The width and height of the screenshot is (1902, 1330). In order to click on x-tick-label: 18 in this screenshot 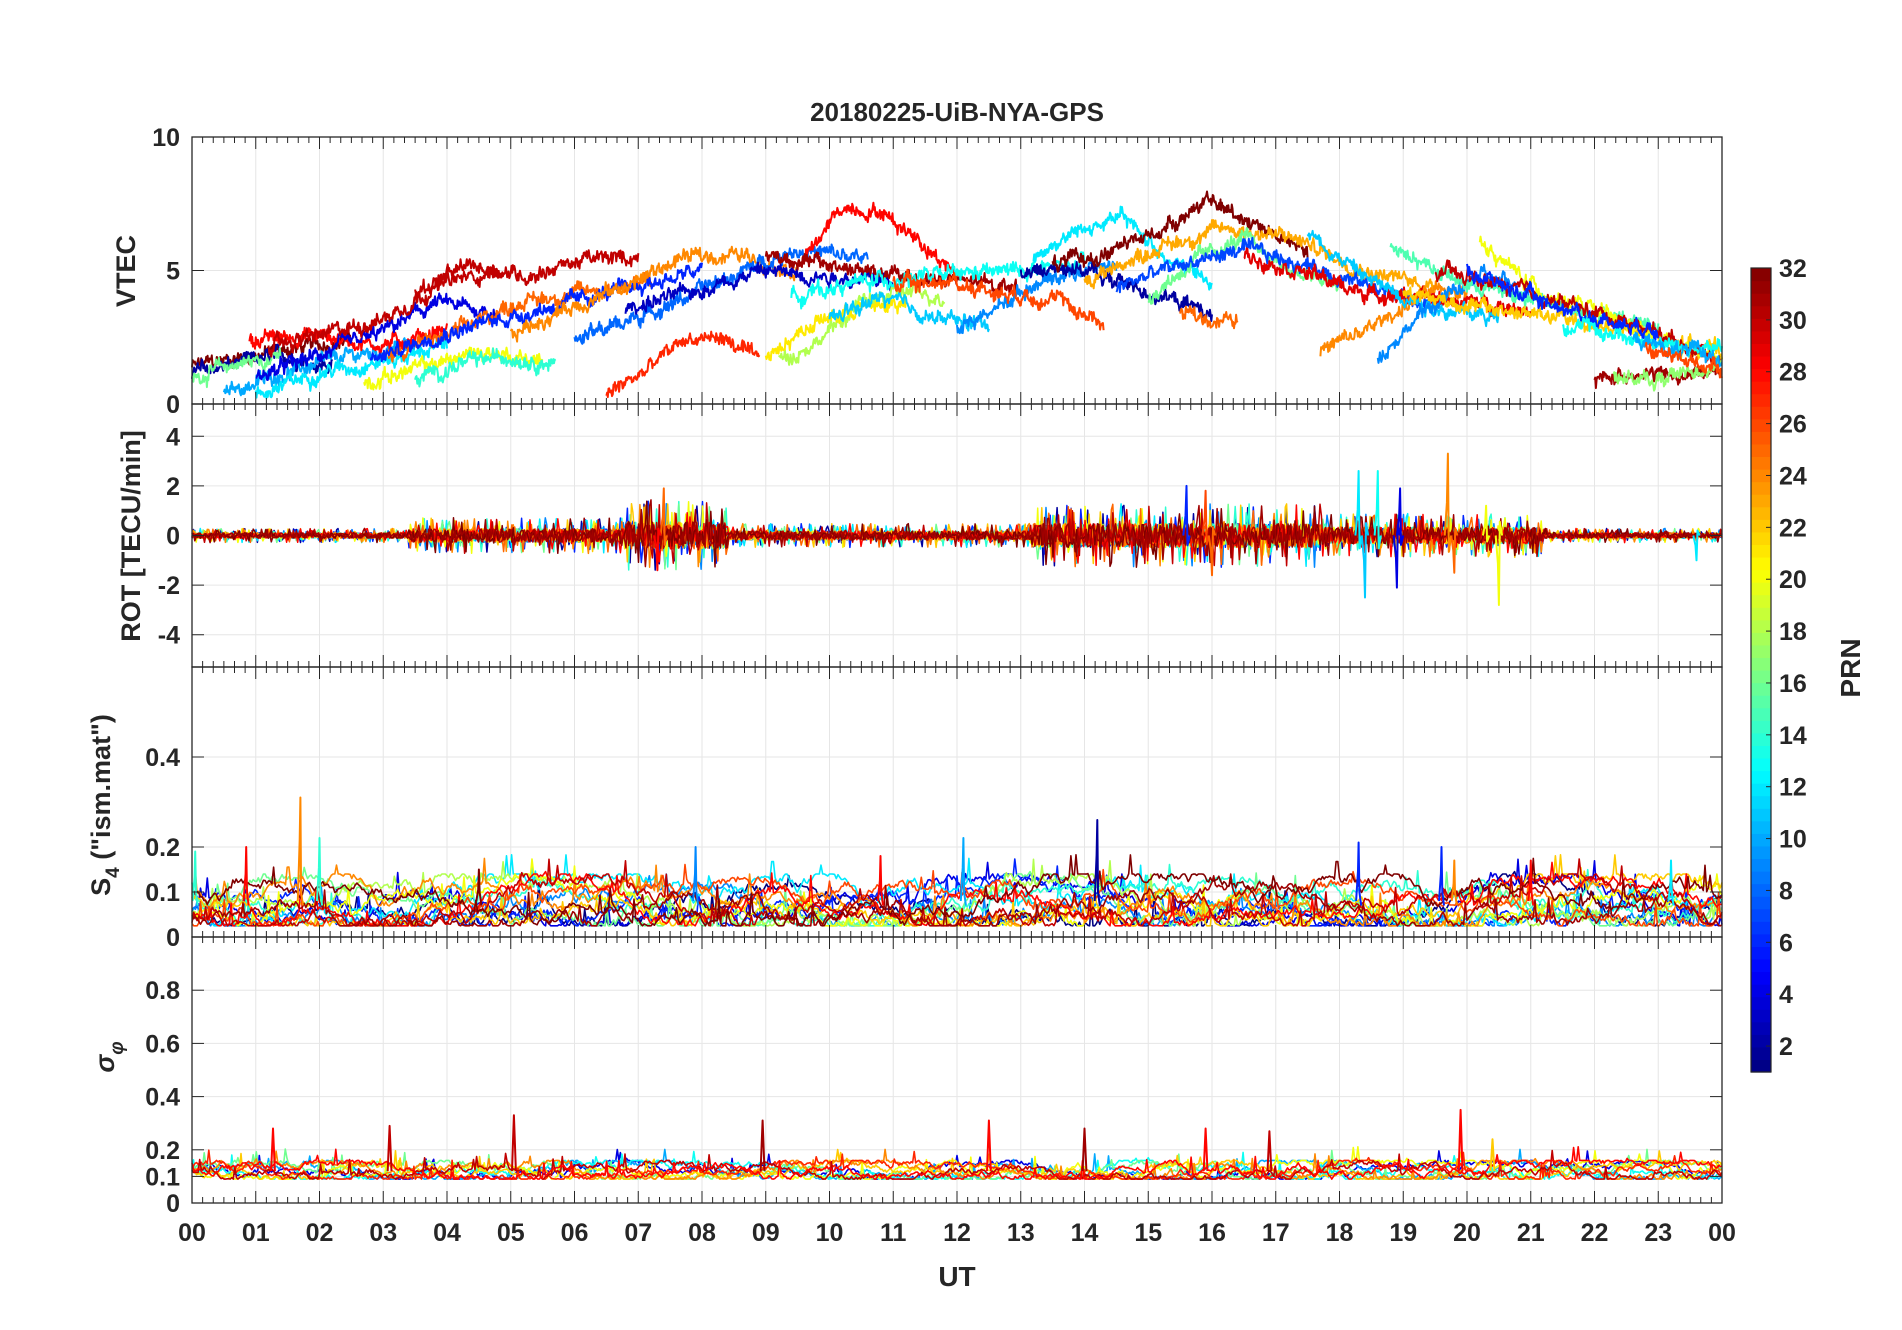, I will do `click(1340, 1233)`.